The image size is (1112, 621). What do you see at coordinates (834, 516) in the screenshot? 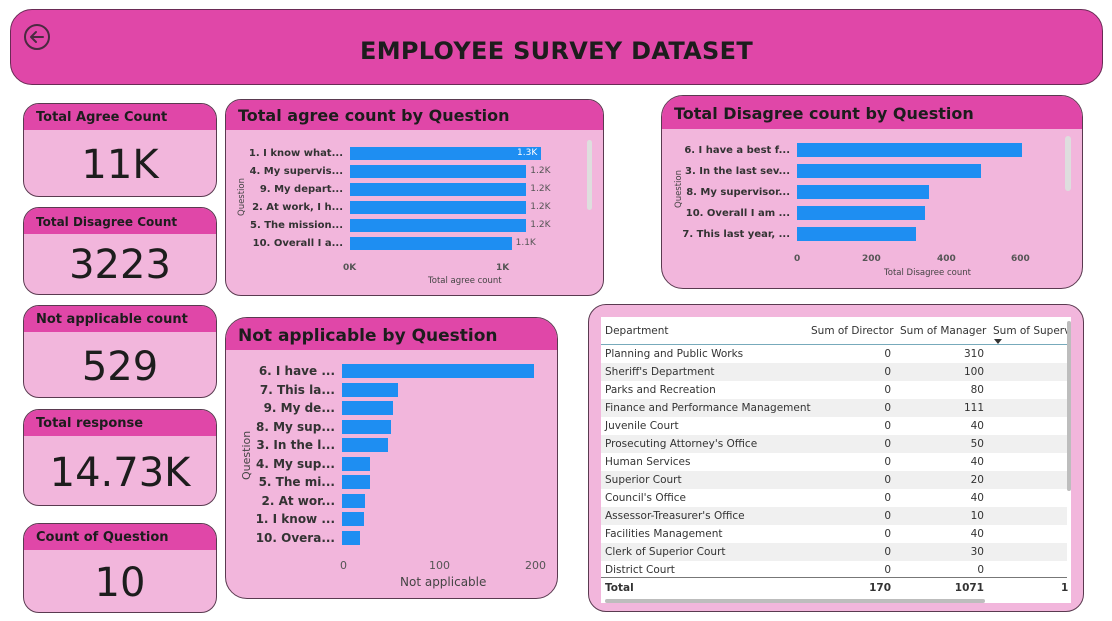
I see `table-row: Assessor-Treasurer's Office 0 10` at bounding box center [834, 516].